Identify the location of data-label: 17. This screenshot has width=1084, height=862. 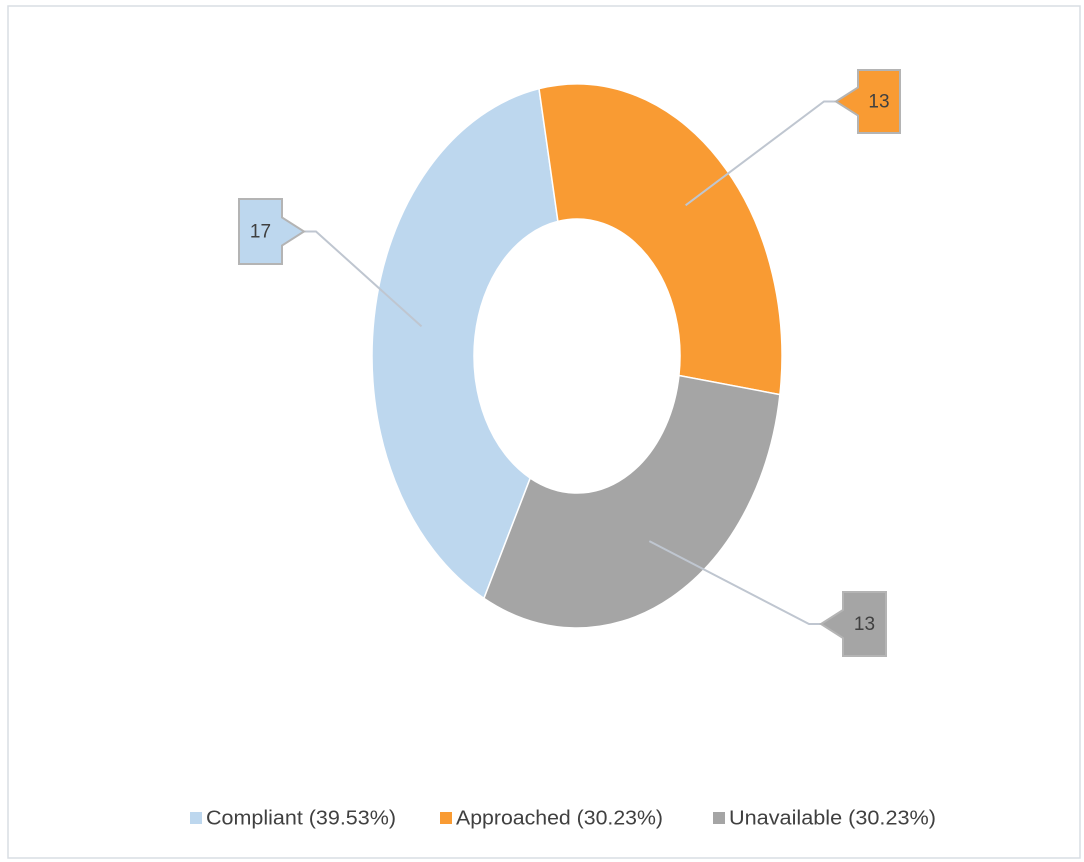
(260, 232).